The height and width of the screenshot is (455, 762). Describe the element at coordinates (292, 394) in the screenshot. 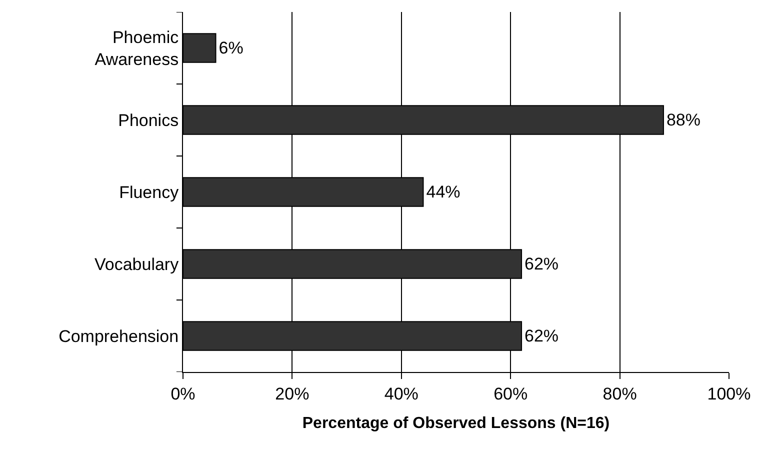

I see `x-tick-label: 20%` at that location.